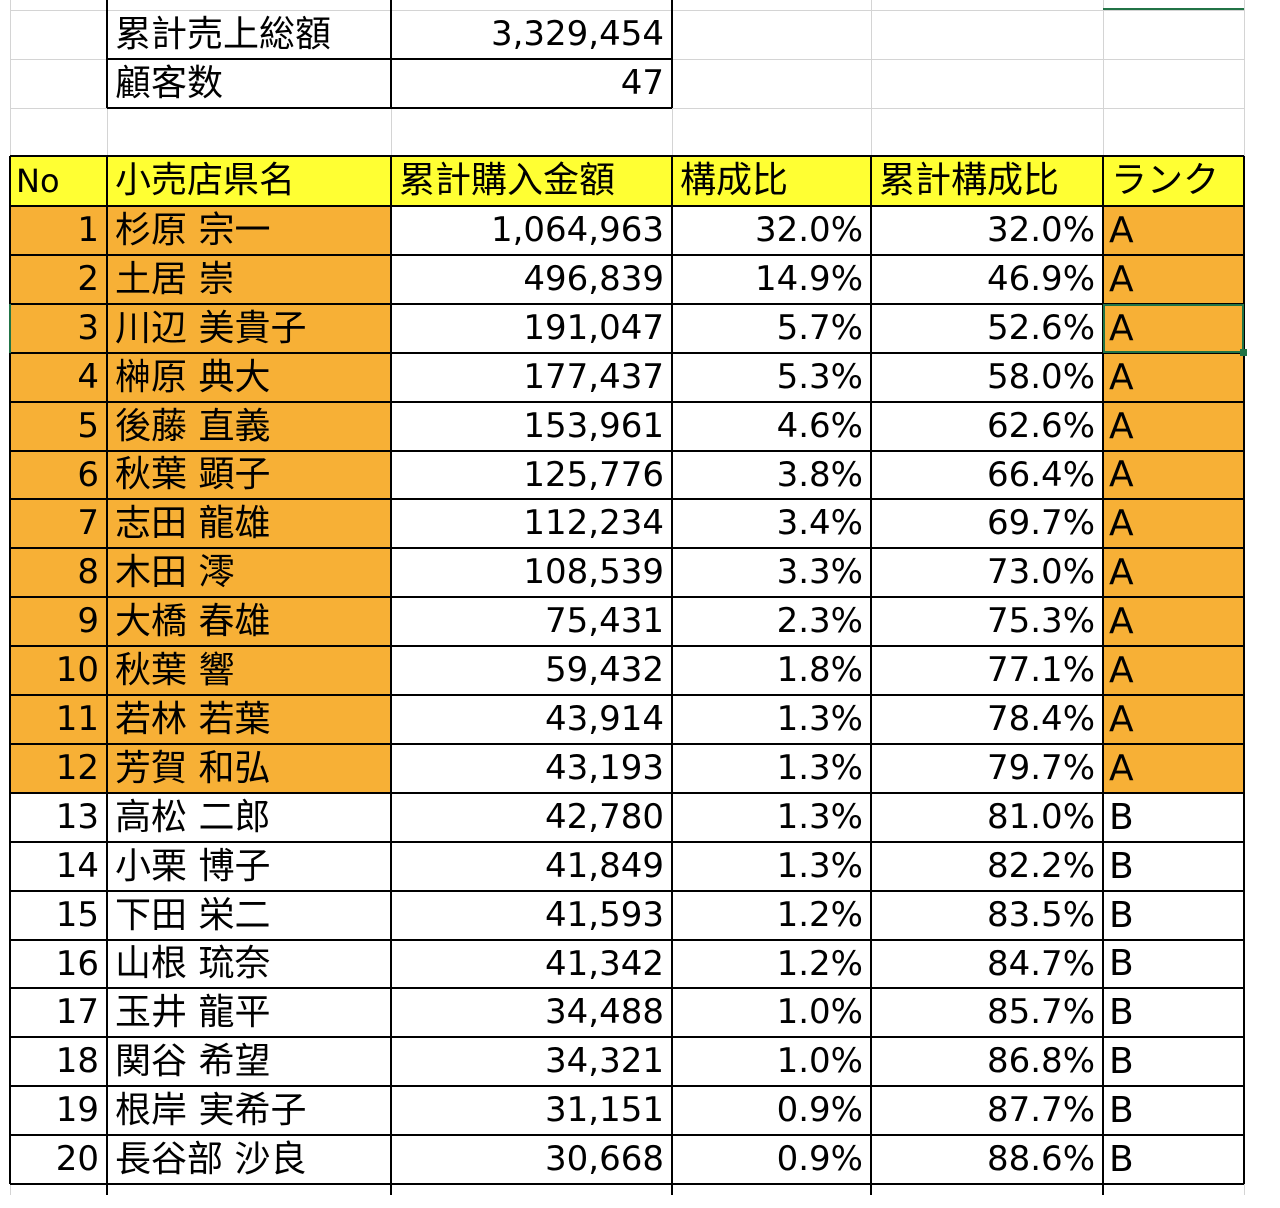  Describe the element at coordinates (77, 964) in the screenshot. I see `row-no-cell: 16` at that location.